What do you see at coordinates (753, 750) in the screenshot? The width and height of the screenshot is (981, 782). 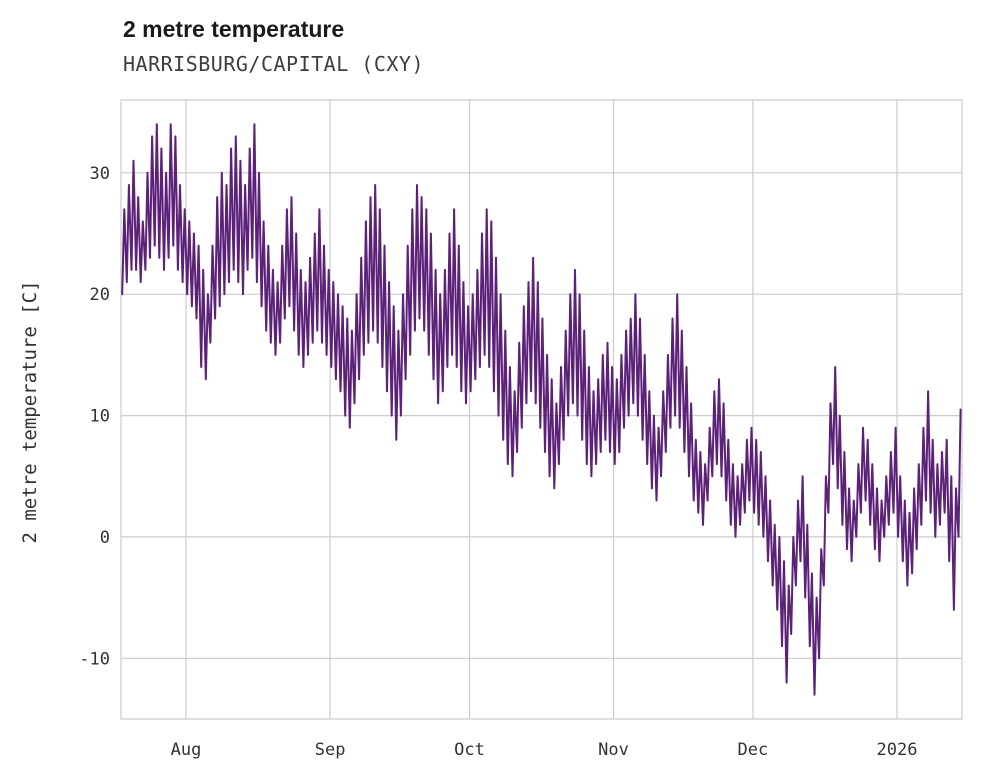 I see `x-tick-label: Dec` at bounding box center [753, 750].